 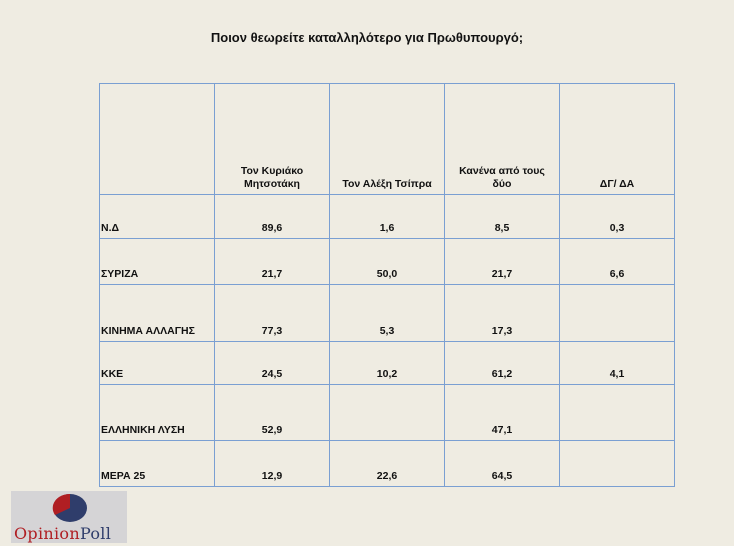 What do you see at coordinates (157, 139) in the screenshot?
I see `header-cell` at bounding box center [157, 139].